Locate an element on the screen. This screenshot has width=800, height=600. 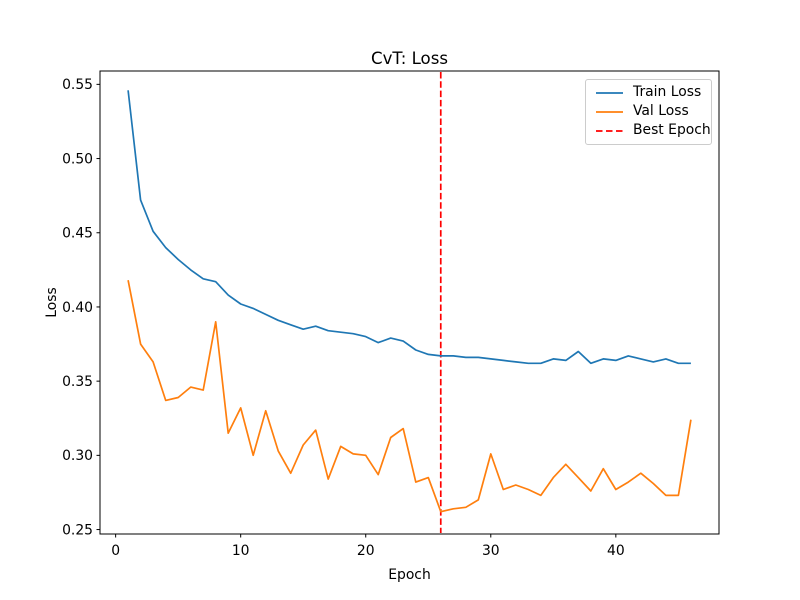
legend-label-best-epoch: Best Epoch is located at coordinates (672, 129).